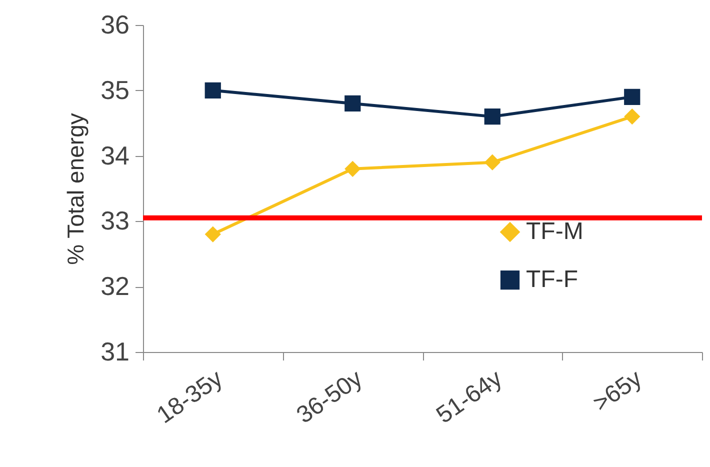 Image resolution: width=710 pixels, height=467 pixels. Describe the element at coordinates (115, 25) in the screenshot. I see `y-tick-label: 36` at that location.